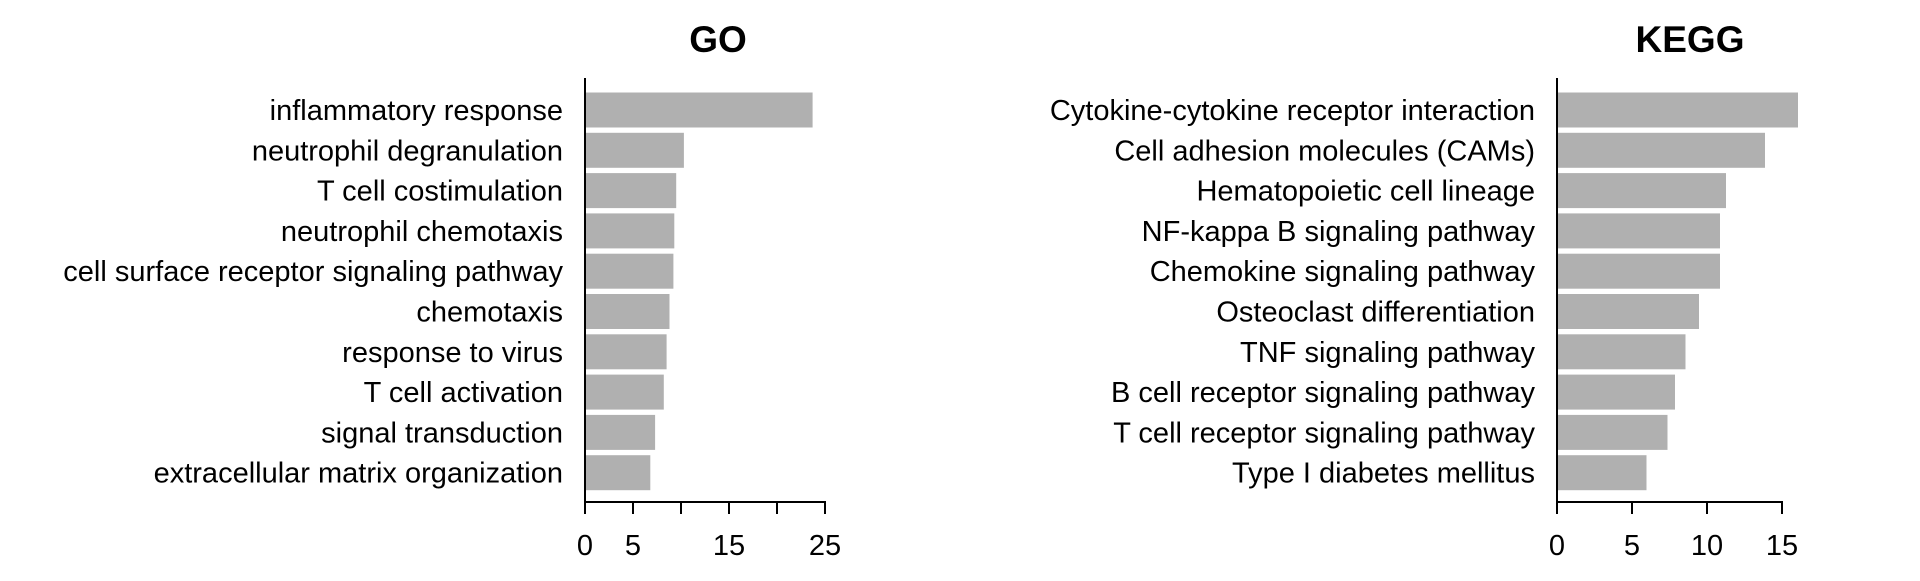 This screenshot has height=581, width=1920. What do you see at coordinates (442, 433) in the screenshot?
I see `go-category-label: signal transduction` at bounding box center [442, 433].